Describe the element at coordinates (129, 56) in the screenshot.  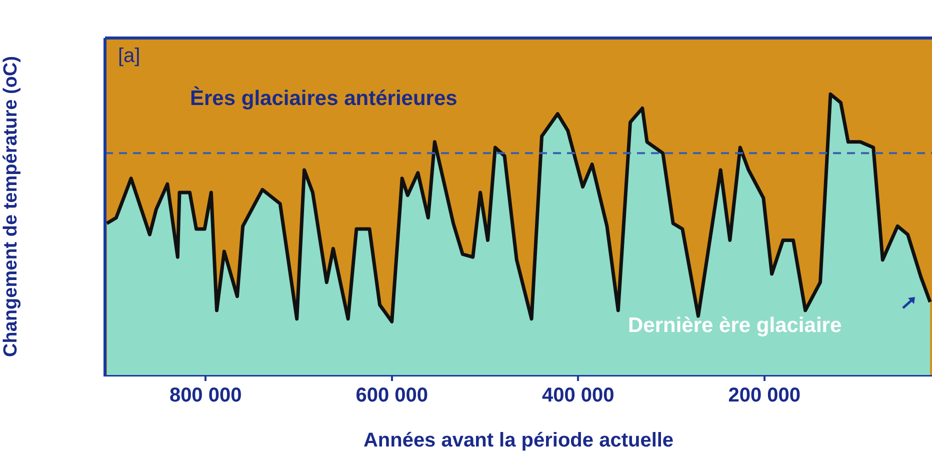
I see `text: [a]` at that location.